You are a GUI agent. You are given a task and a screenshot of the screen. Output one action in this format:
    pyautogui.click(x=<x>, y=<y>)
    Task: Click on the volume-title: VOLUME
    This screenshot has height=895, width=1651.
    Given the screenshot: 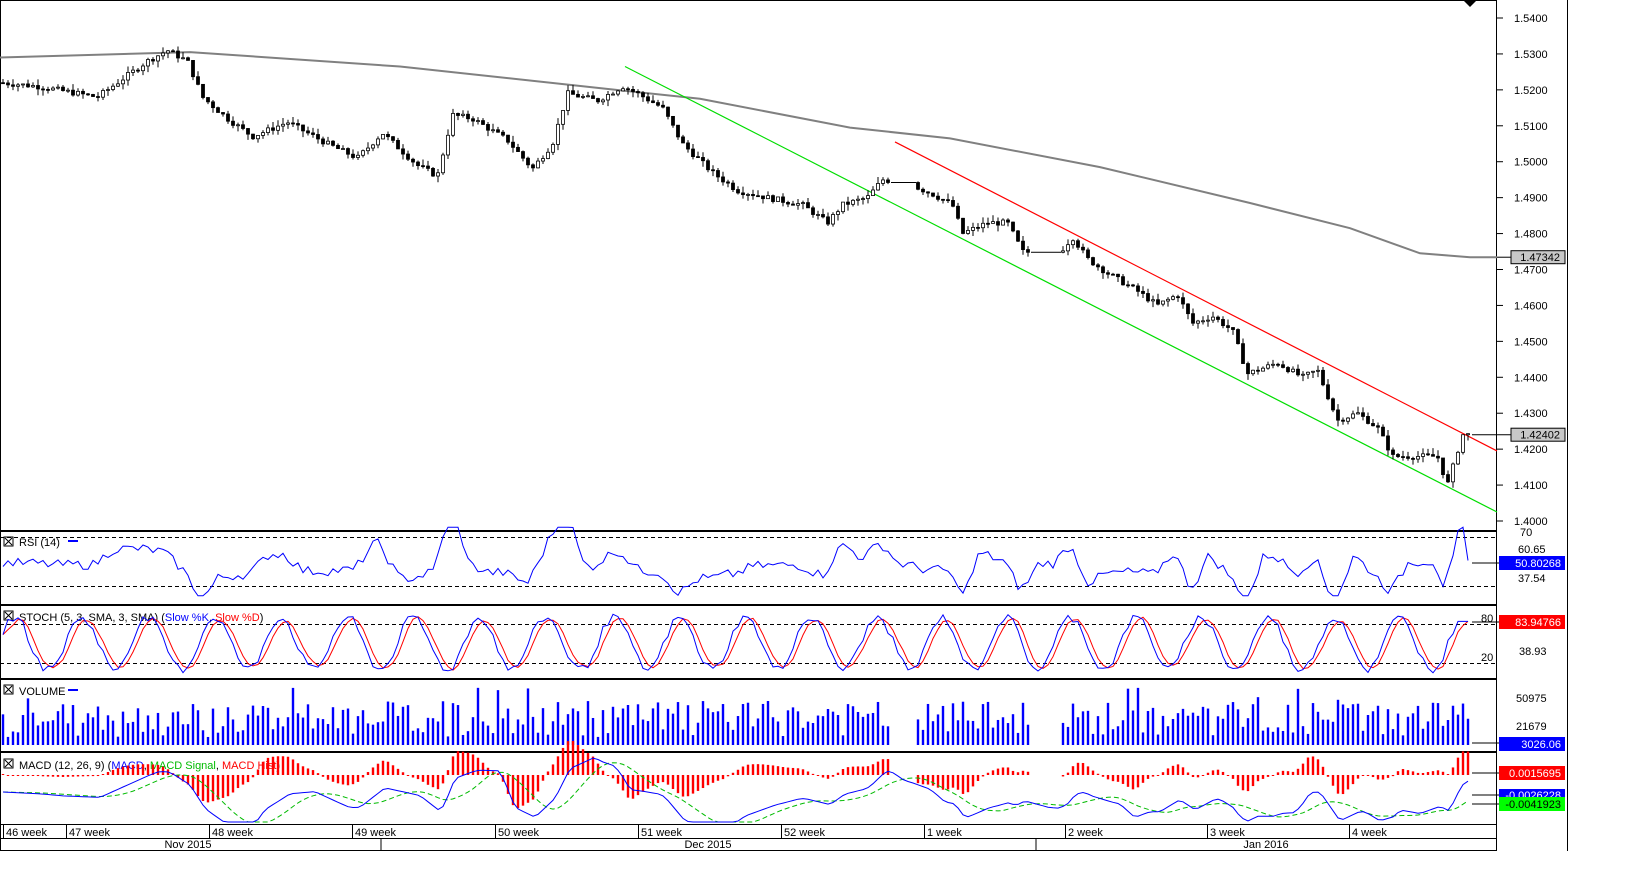 What is the action you would take?
    pyautogui.click(x=42, y=692)
    